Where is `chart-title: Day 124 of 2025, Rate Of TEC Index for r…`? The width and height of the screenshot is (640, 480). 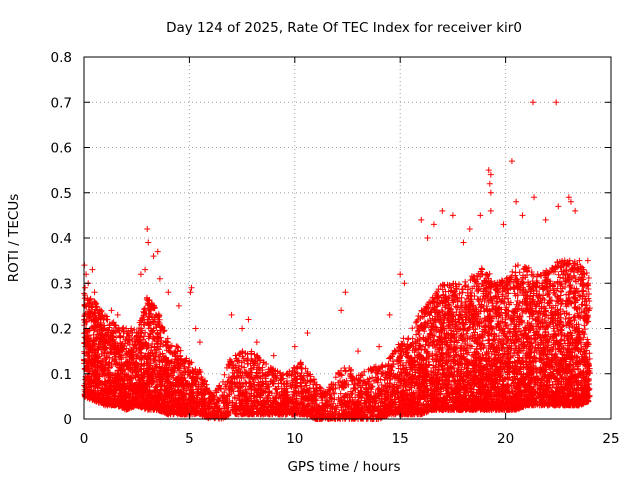 chart-title: Day 124 of 2025, Rate Of TEC Index for r… is located at coordinates (344, 28).